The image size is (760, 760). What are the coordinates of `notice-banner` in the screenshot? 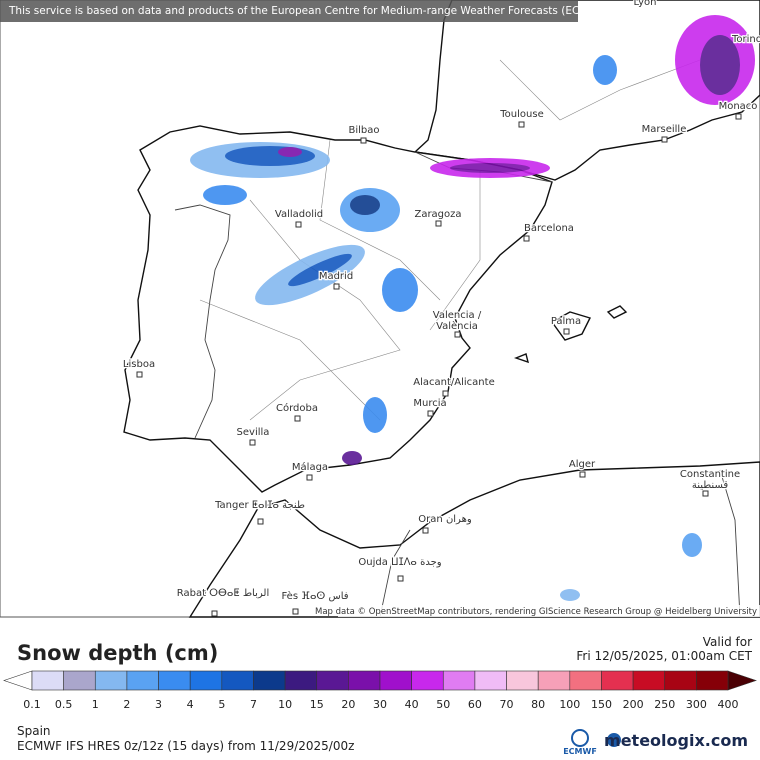 It's located at (289, 11).